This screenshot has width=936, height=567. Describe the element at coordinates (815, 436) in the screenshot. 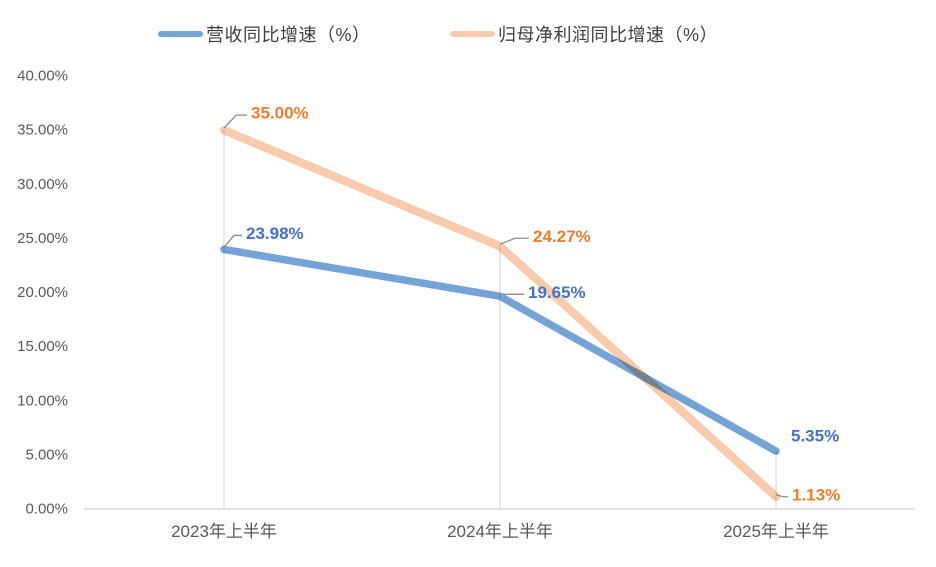

I see `data-label: 5.35%` at that location.